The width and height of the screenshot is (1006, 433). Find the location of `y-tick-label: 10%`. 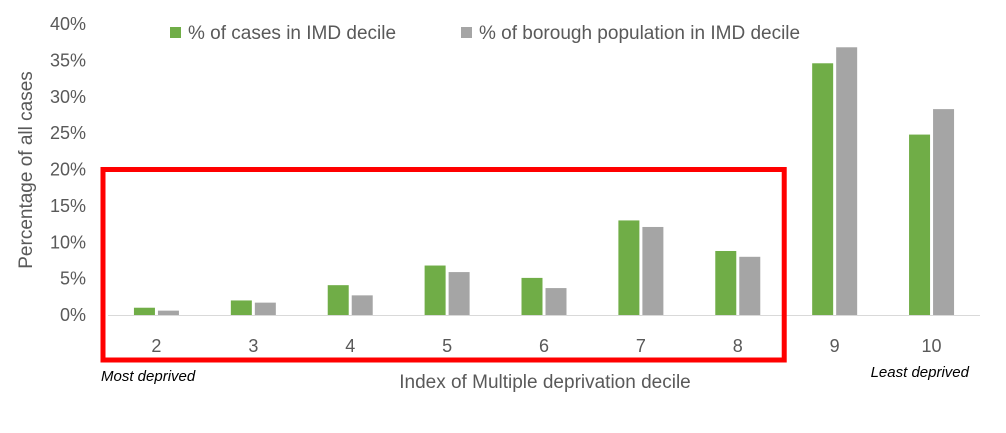

y-tick-label: 10% is located at coordinates (68, 242).